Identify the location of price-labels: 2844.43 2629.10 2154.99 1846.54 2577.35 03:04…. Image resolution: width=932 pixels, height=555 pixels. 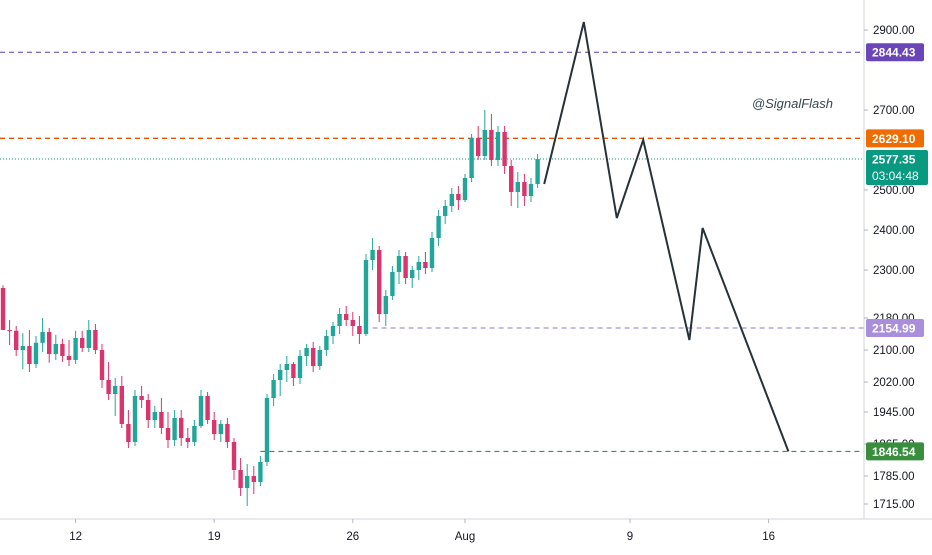
(897, 252).